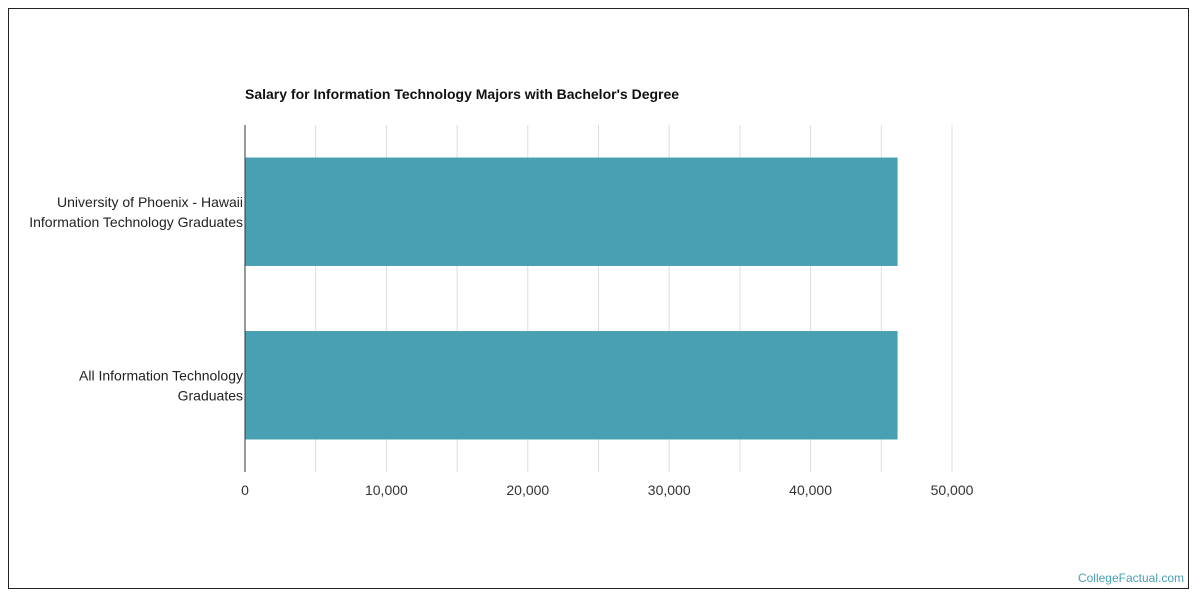 This screenshot has width=1200, height=600. I want to click on x-tick-label: 10,000, so click(386, 490).